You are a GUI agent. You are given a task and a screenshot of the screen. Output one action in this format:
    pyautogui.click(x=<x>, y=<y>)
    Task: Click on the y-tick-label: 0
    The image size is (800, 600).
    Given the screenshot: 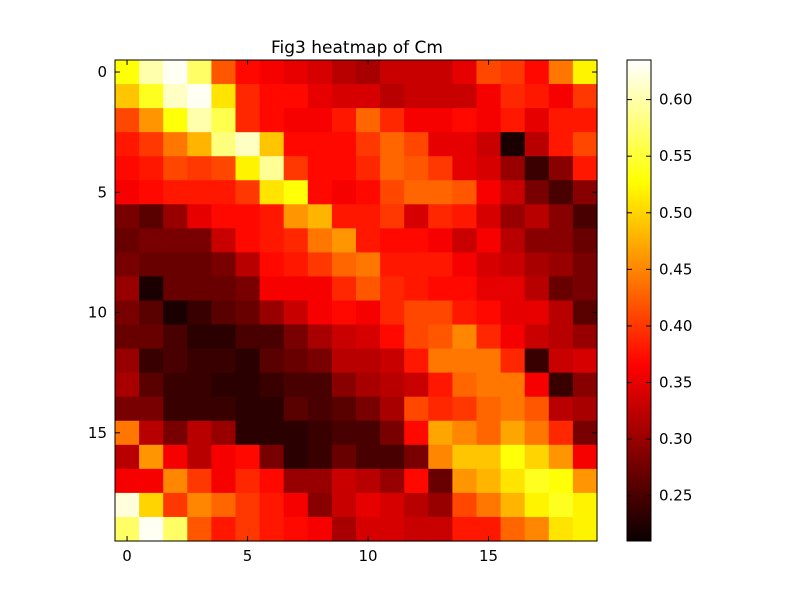 What is the action you would take?
    pyautogui.click(x=102, y=72)
    